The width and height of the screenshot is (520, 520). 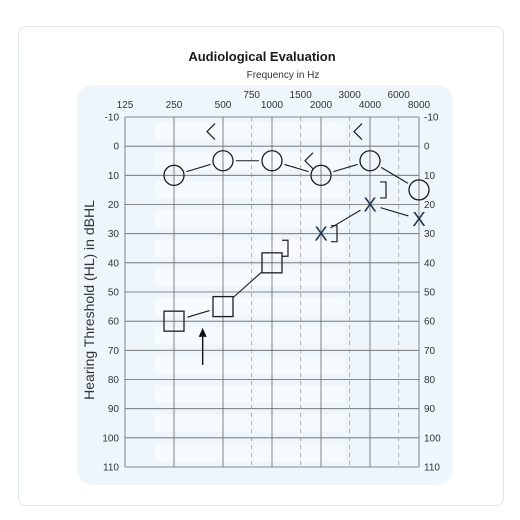 What do you see at coordinates (114, 351) in the screenshot?
I see `y-tick-label-left: 70` at bounding box center [114, 351].